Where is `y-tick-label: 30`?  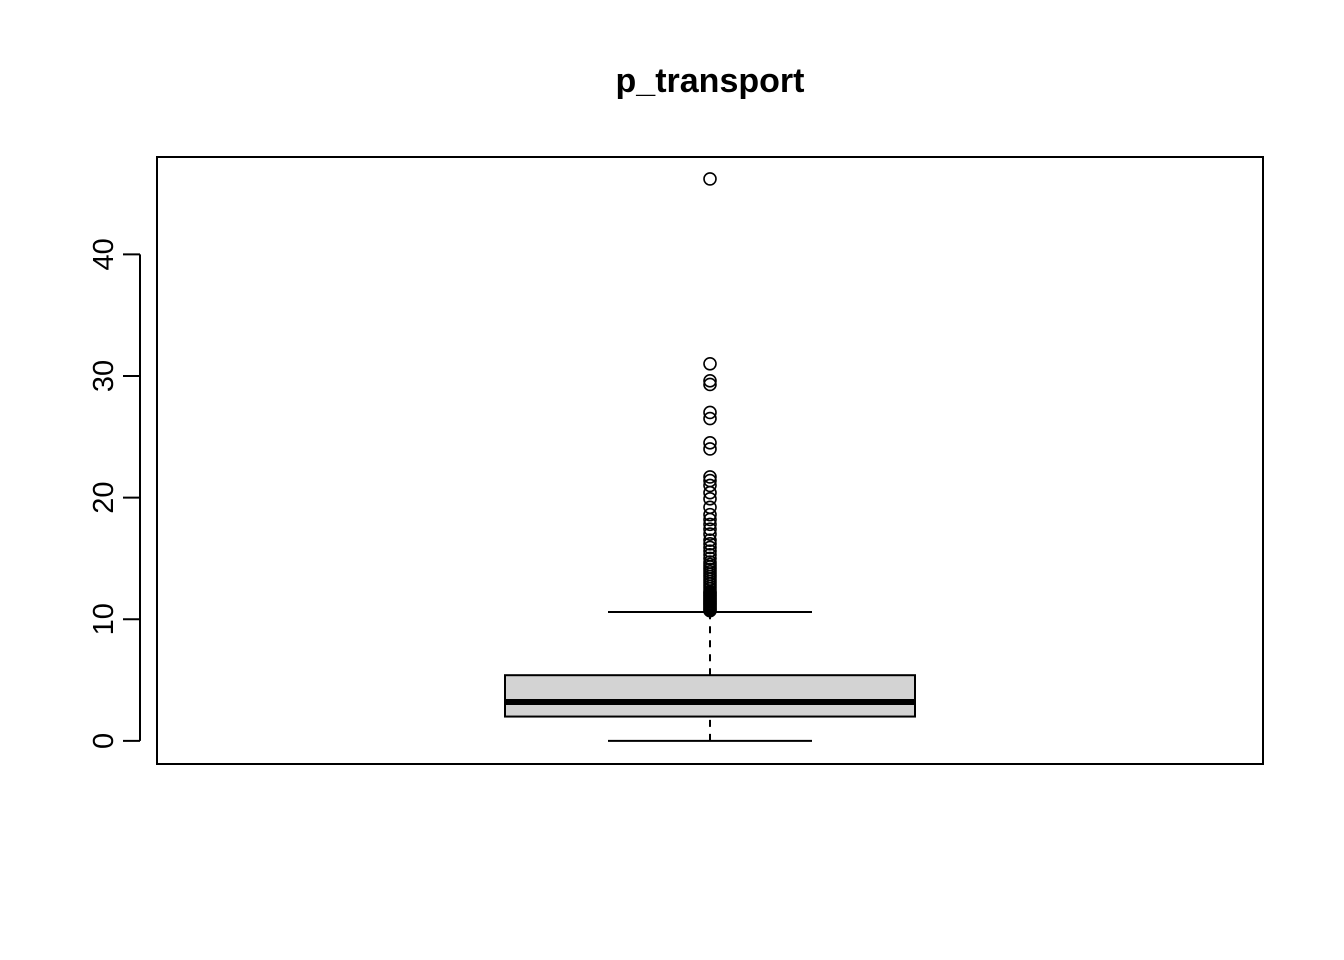
y-tick-label: 30 is located at coordinates (104, 376).